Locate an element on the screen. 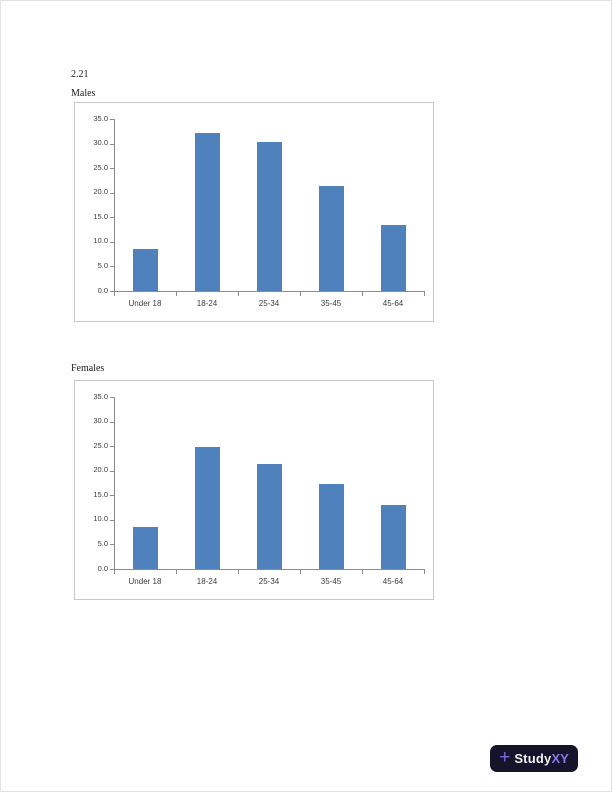 The image size is (612, 792). studyxy-logo-badge: + Study XY is located at coordinates (534, 758).